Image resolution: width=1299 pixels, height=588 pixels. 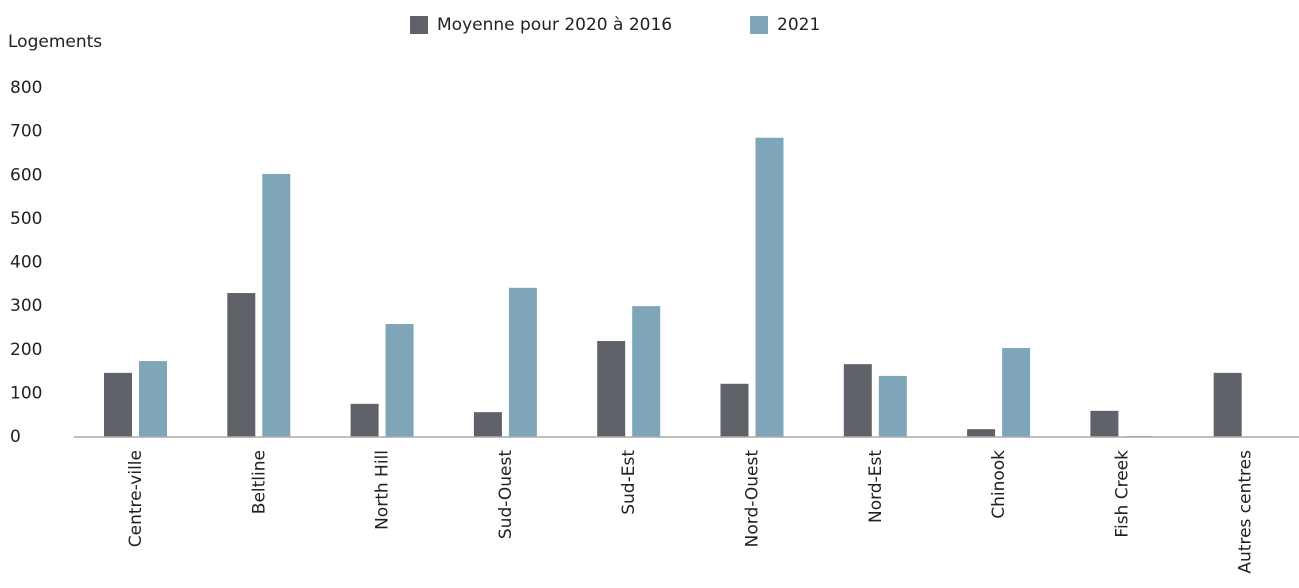 What do you see at coordinates (26, 350) in the screenshot?
I see `y-tick-label: 200` at bounding box center [26, 350].